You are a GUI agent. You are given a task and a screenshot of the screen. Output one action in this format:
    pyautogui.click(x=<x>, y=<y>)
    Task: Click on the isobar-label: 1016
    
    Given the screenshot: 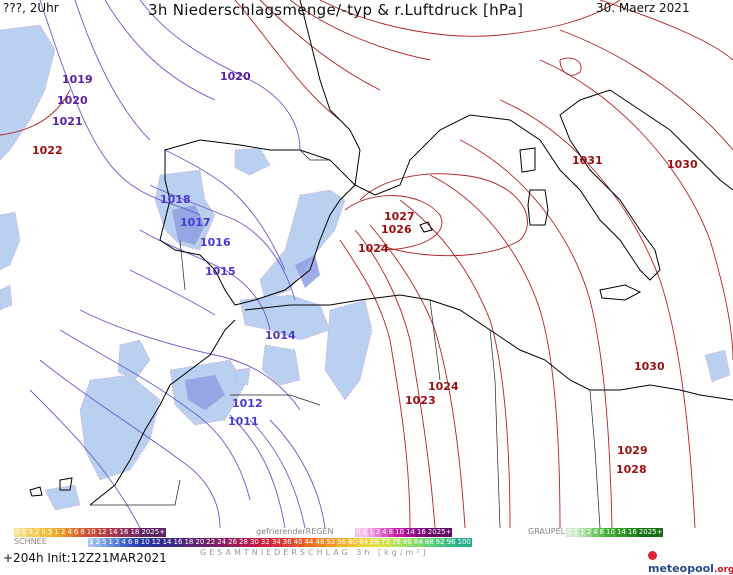 What is the action you would take?
    pyautogui.click(x=215, y=242)
    